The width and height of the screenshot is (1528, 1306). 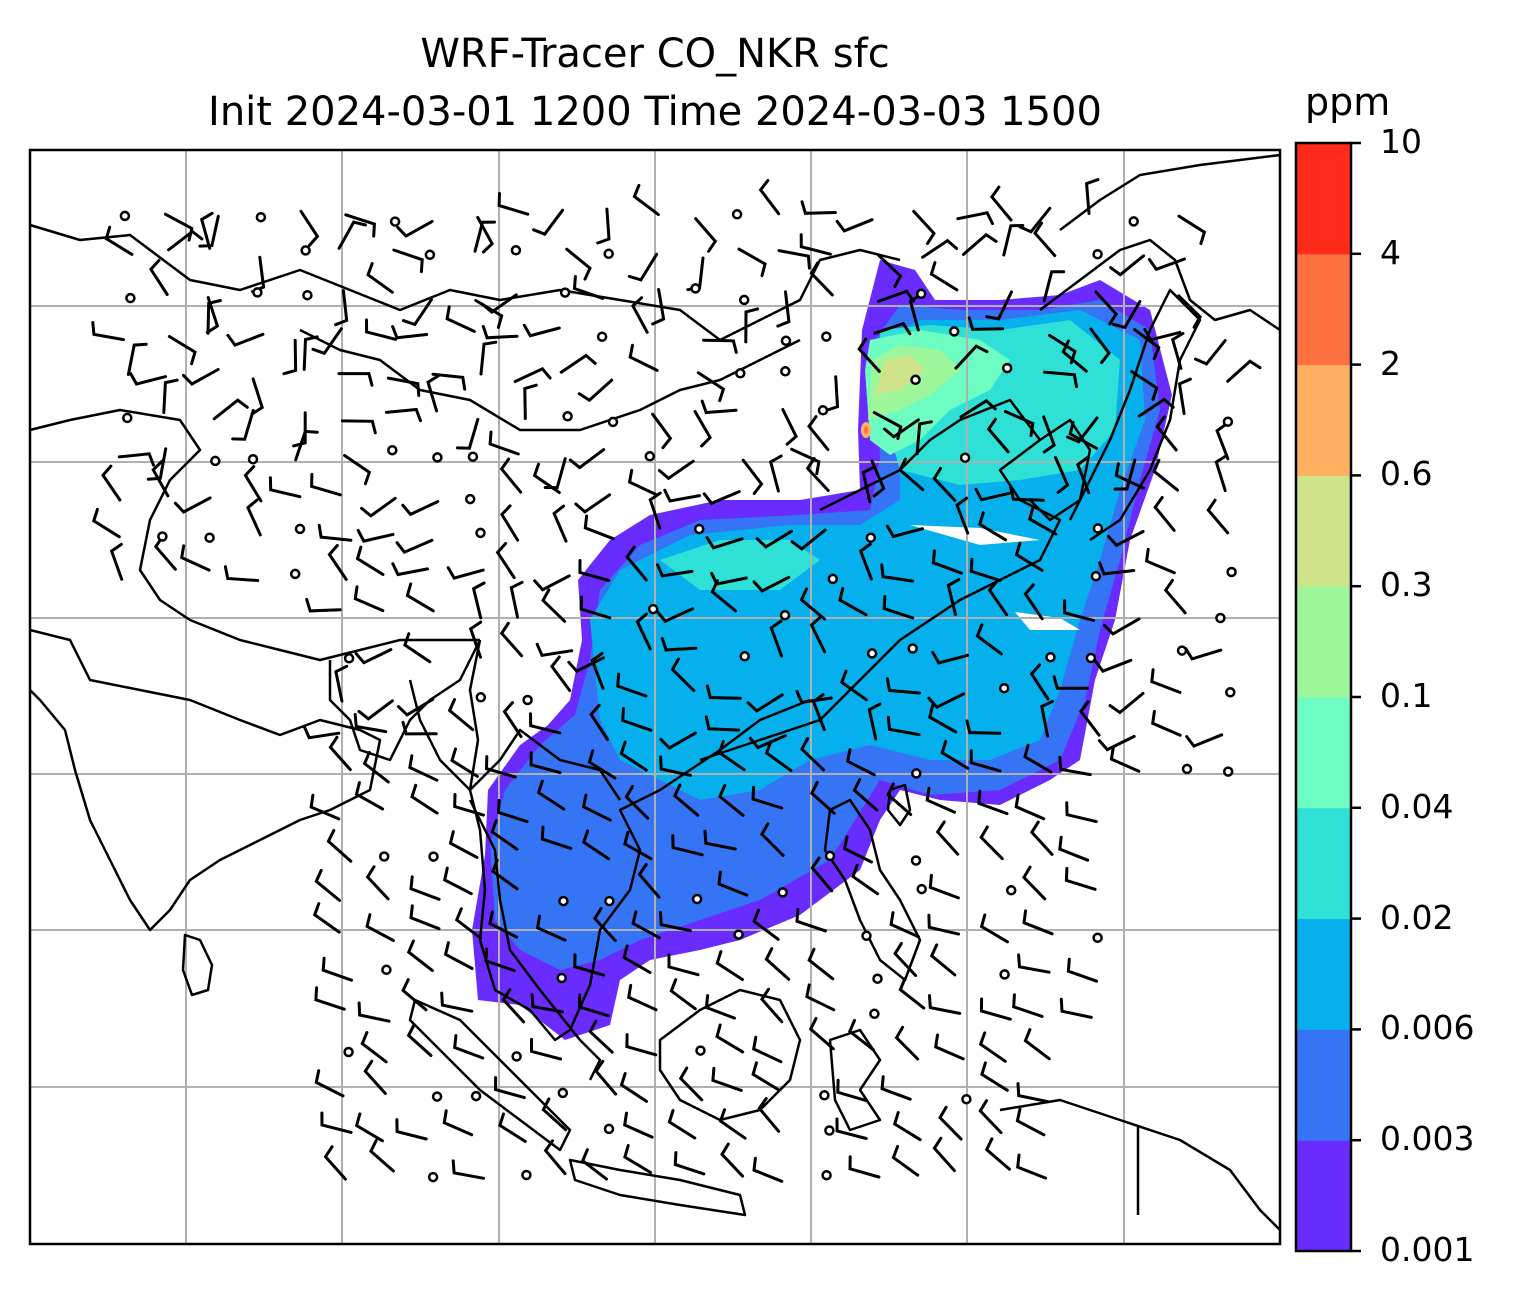 What do you see at coordinates (855, 1080) in the screenshot?
I see `coastline-sulawesi` at bounding box center [855, 1080].